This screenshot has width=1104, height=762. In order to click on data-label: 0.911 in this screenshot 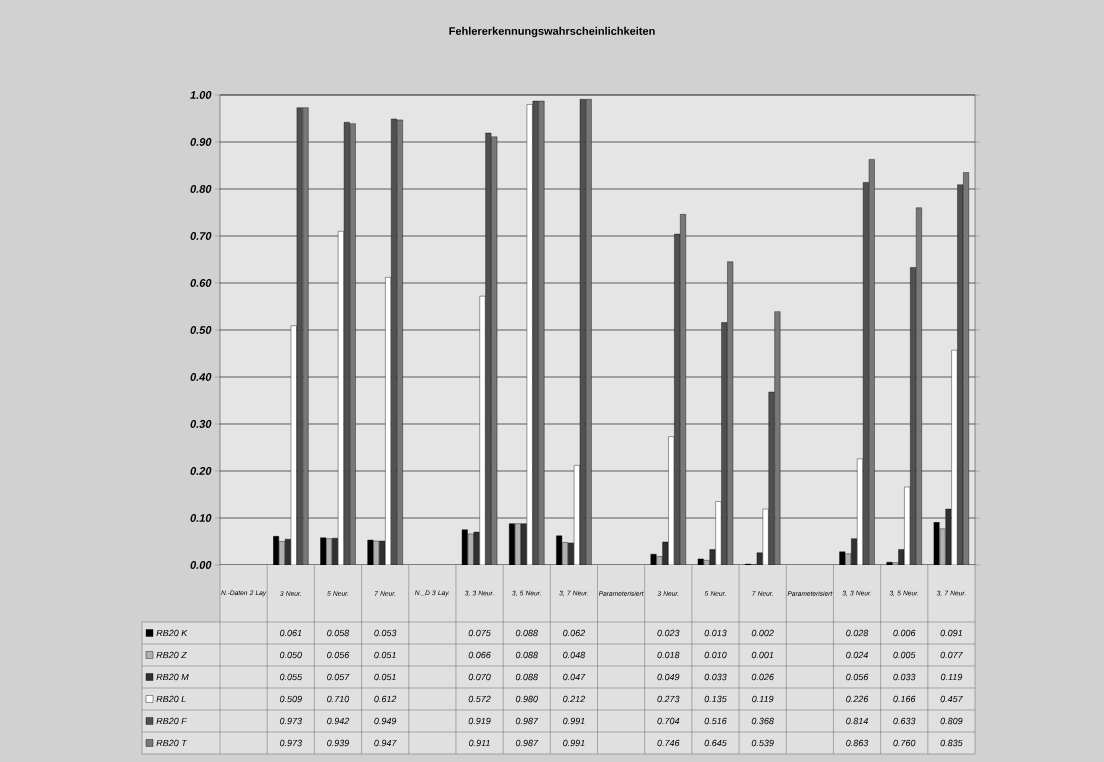, I will do `click(479, 743)`.